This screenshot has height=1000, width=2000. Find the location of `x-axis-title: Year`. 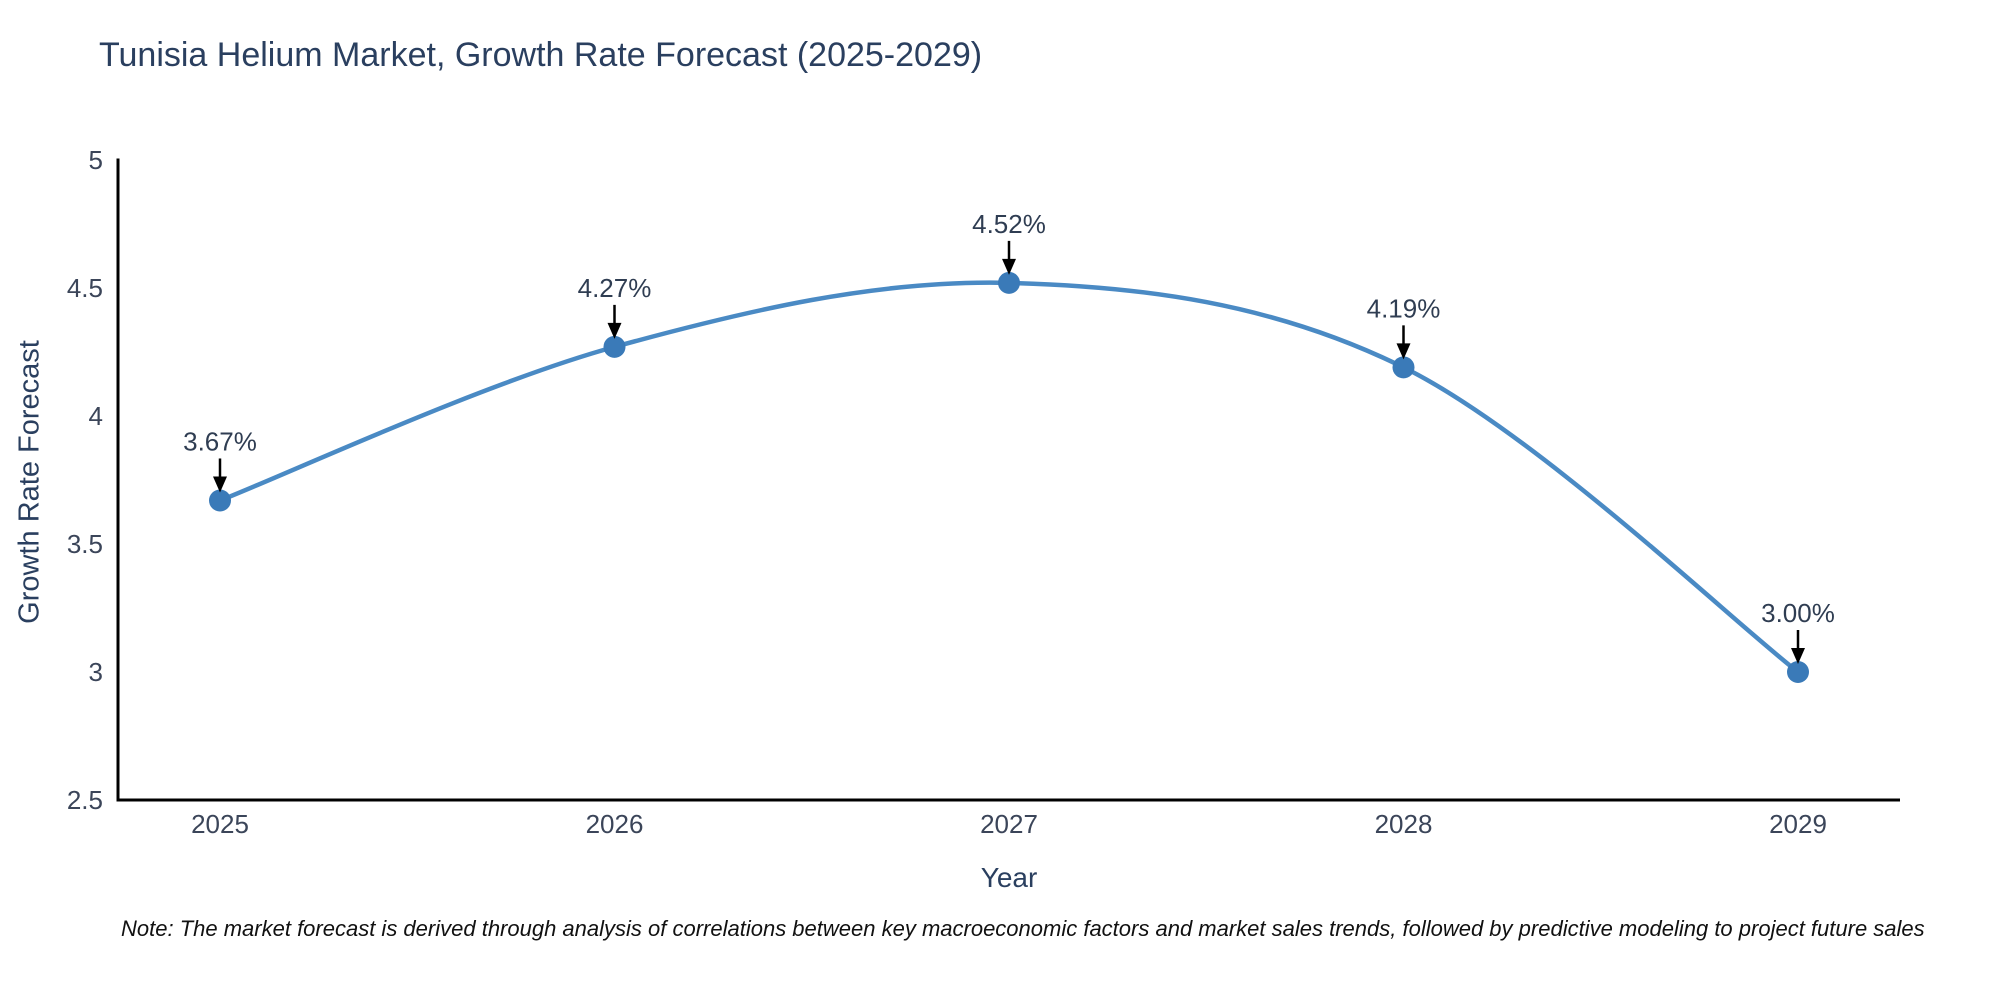

x-axis-title: Year is located at coordinates (1009, 877).